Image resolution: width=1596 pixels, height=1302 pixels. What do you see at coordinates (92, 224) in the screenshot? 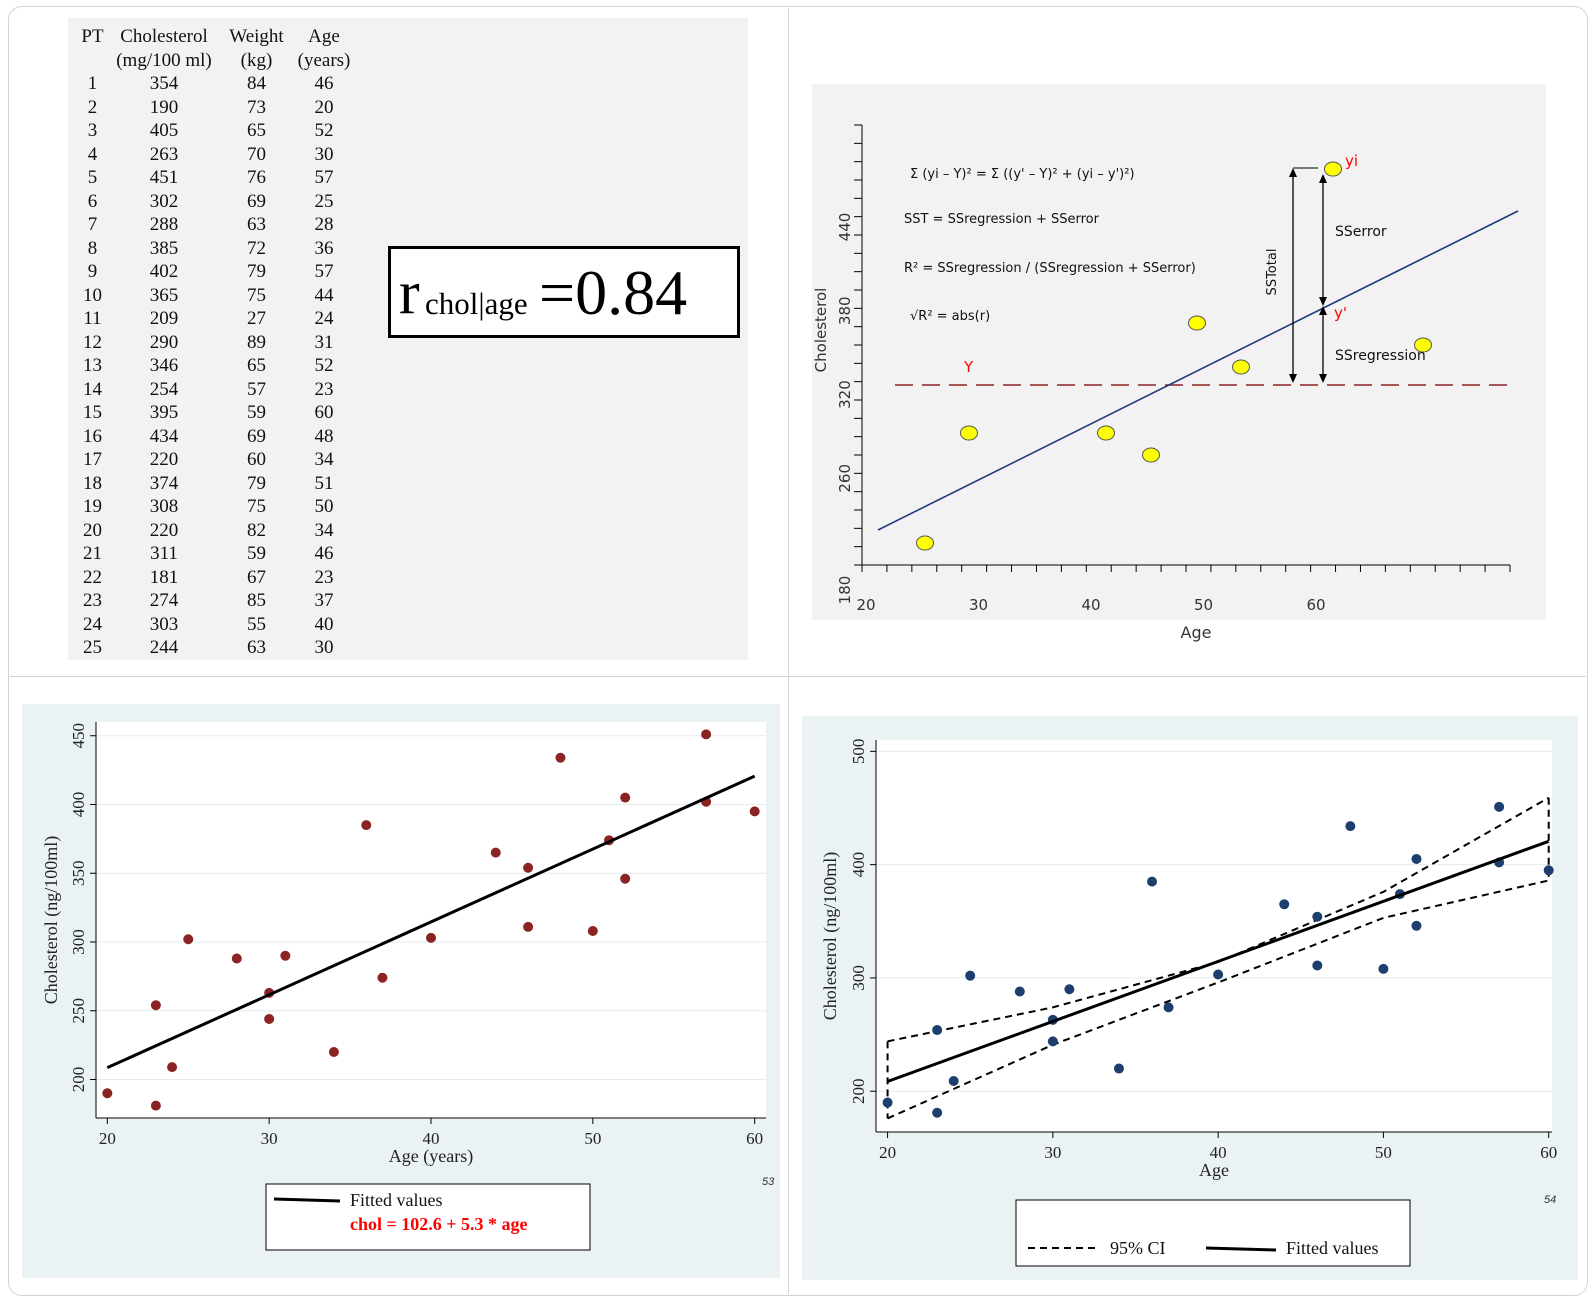
I see `cell-pt: 7` at bounding box center [92, 224].